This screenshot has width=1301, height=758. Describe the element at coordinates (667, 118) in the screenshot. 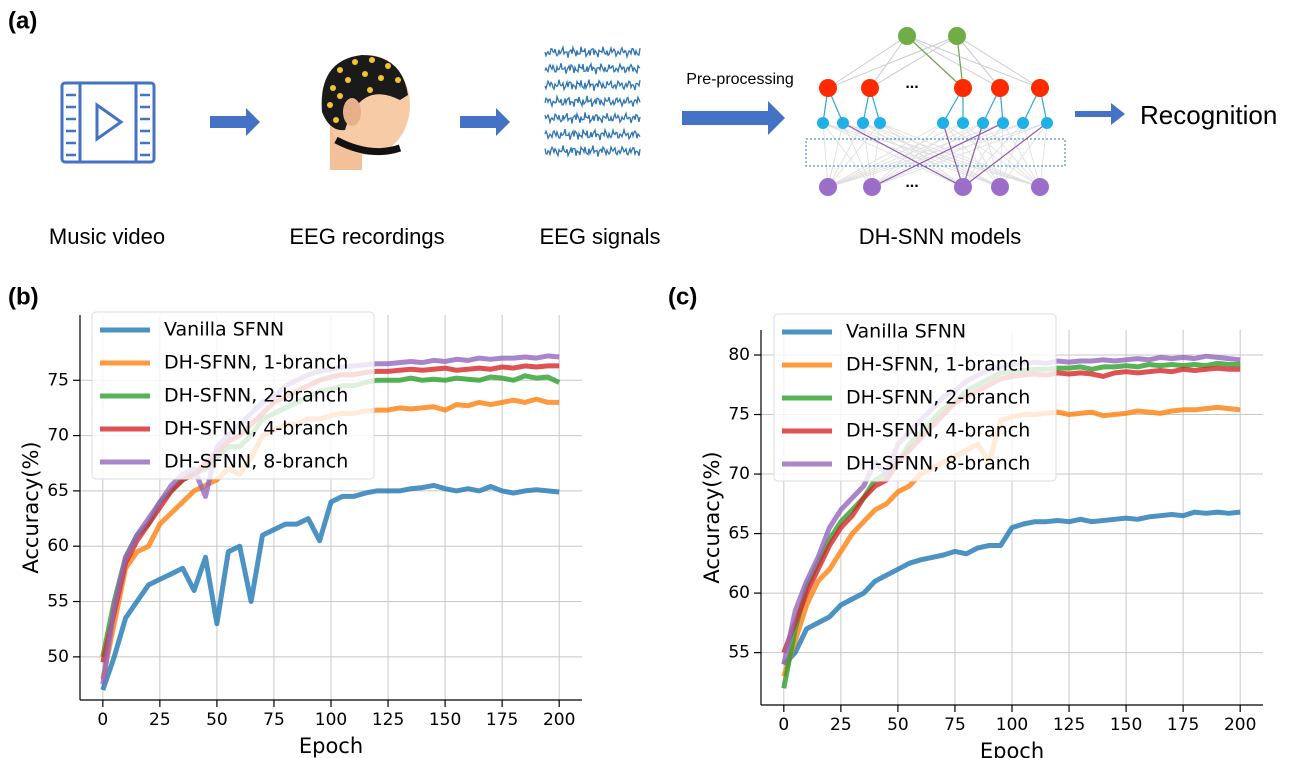

I see `arrows` at that location.